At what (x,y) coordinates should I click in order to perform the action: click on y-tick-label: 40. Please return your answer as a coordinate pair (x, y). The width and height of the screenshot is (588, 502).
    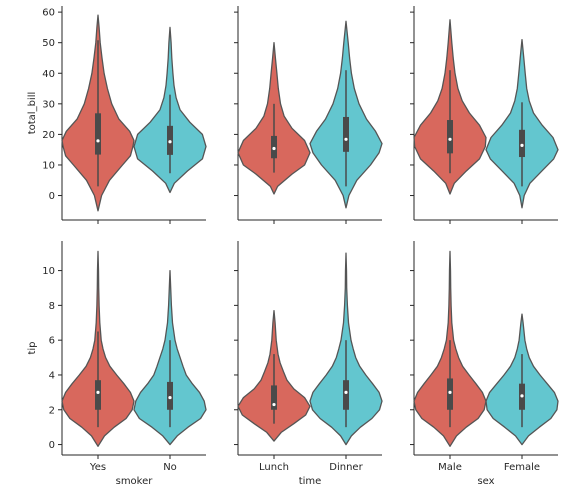
    Looking at the image, I should click on (48, 74).